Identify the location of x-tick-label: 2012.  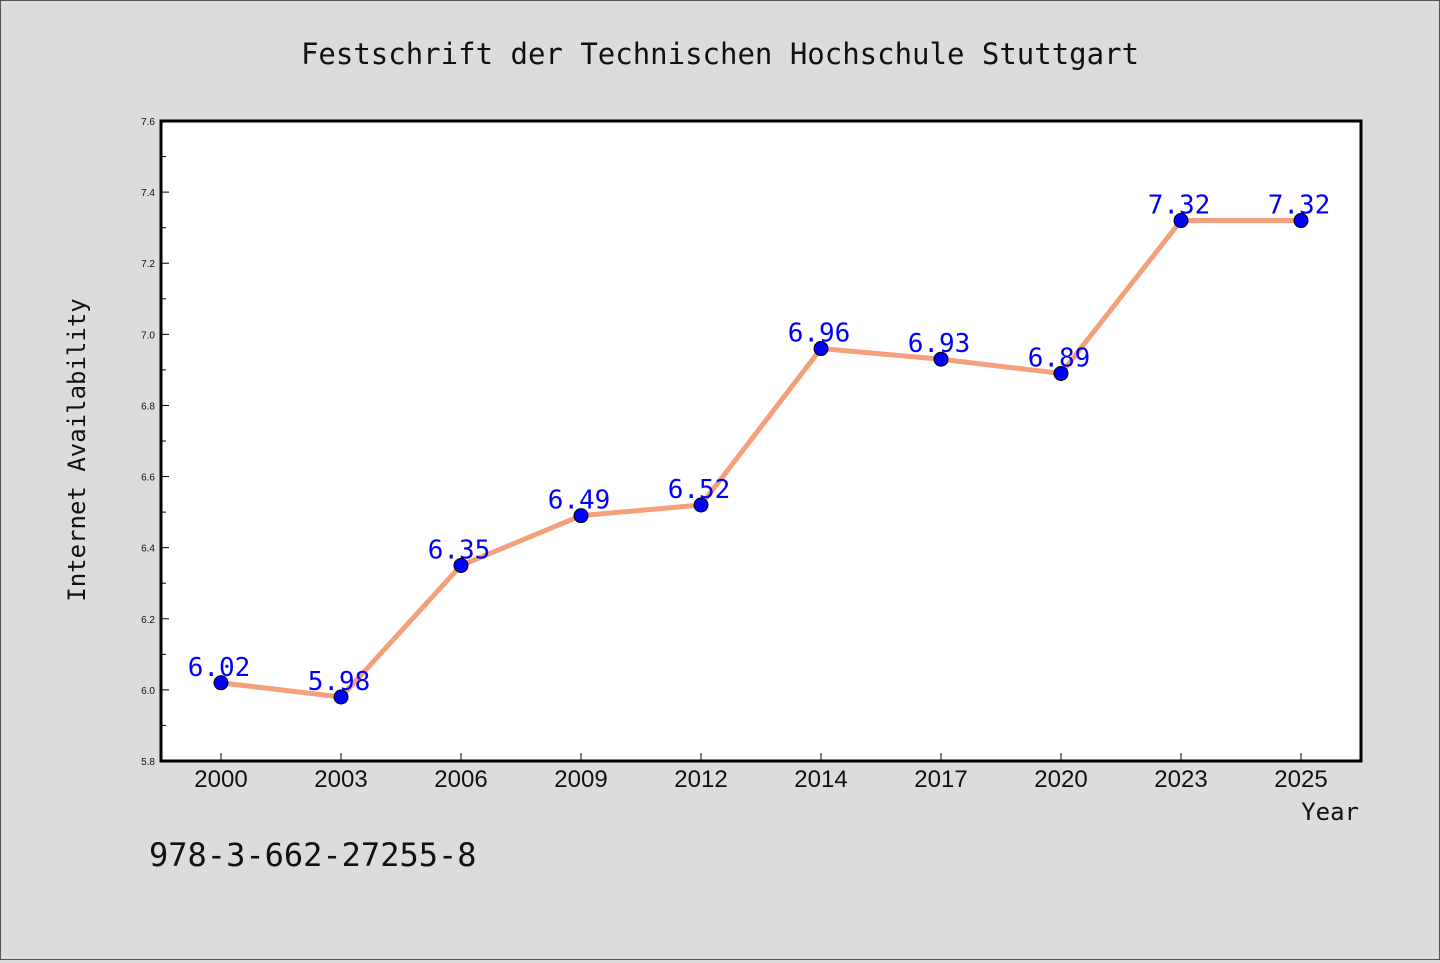
(700, 779).